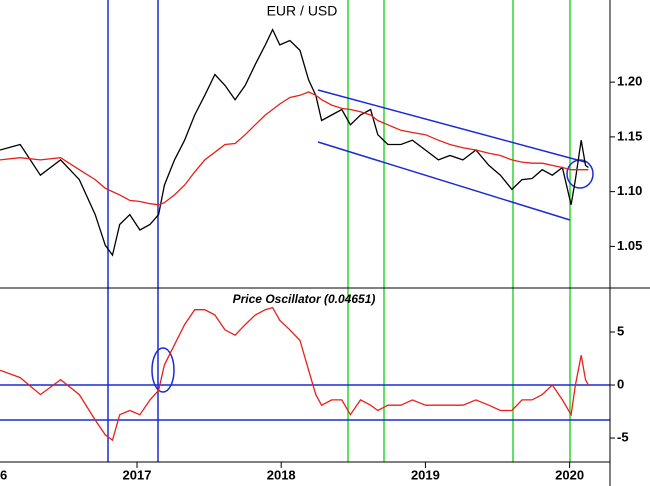  Describe the element at coordinates (620, 330) in the screenshot. I see `y-tick-label: 5` at that location.